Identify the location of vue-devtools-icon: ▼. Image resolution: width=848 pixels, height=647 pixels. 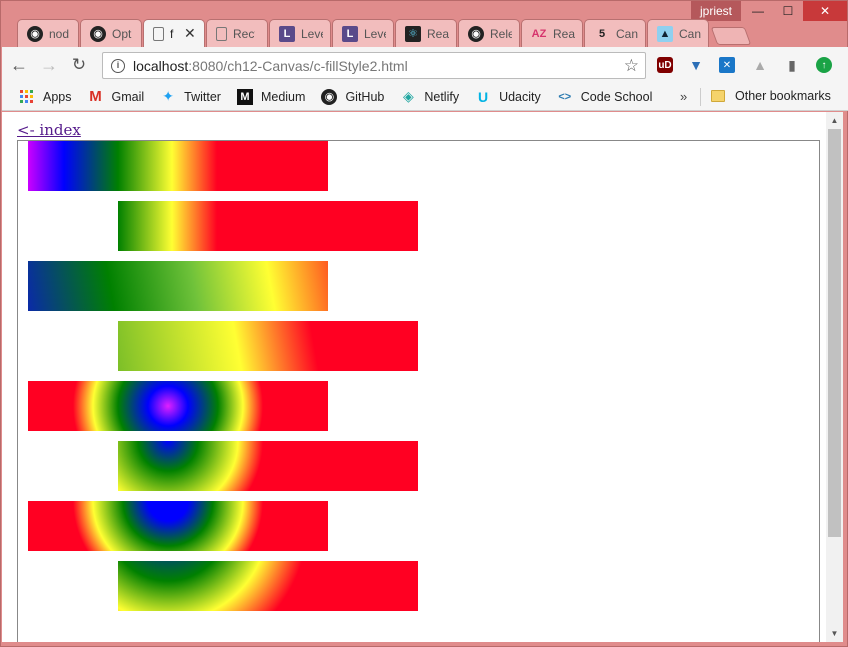
(696, 65).